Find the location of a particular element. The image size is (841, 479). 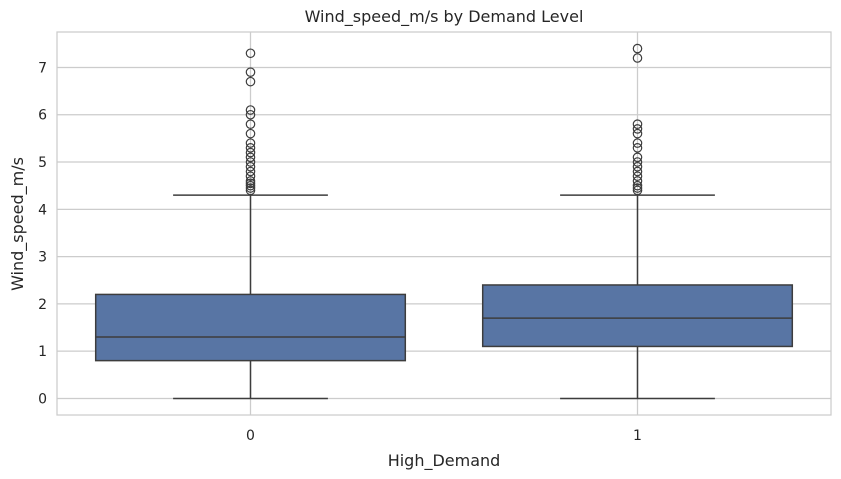

y-tick-label: 7 is located at coordinates (42, 68).